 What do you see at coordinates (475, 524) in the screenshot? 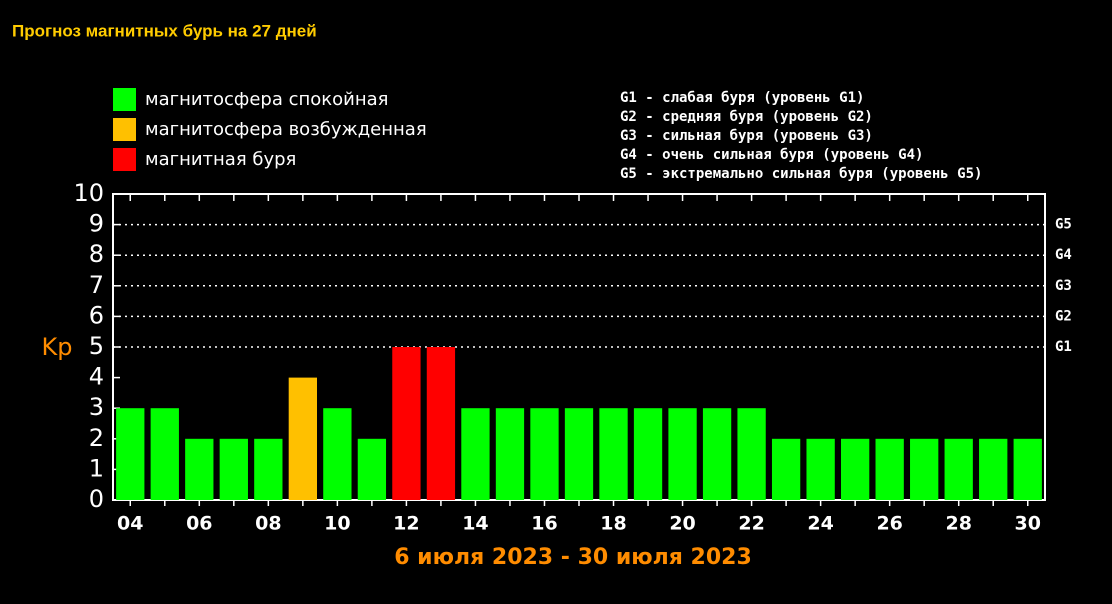
I see `x-tick-label: 14` at bounding box center [475, 524].